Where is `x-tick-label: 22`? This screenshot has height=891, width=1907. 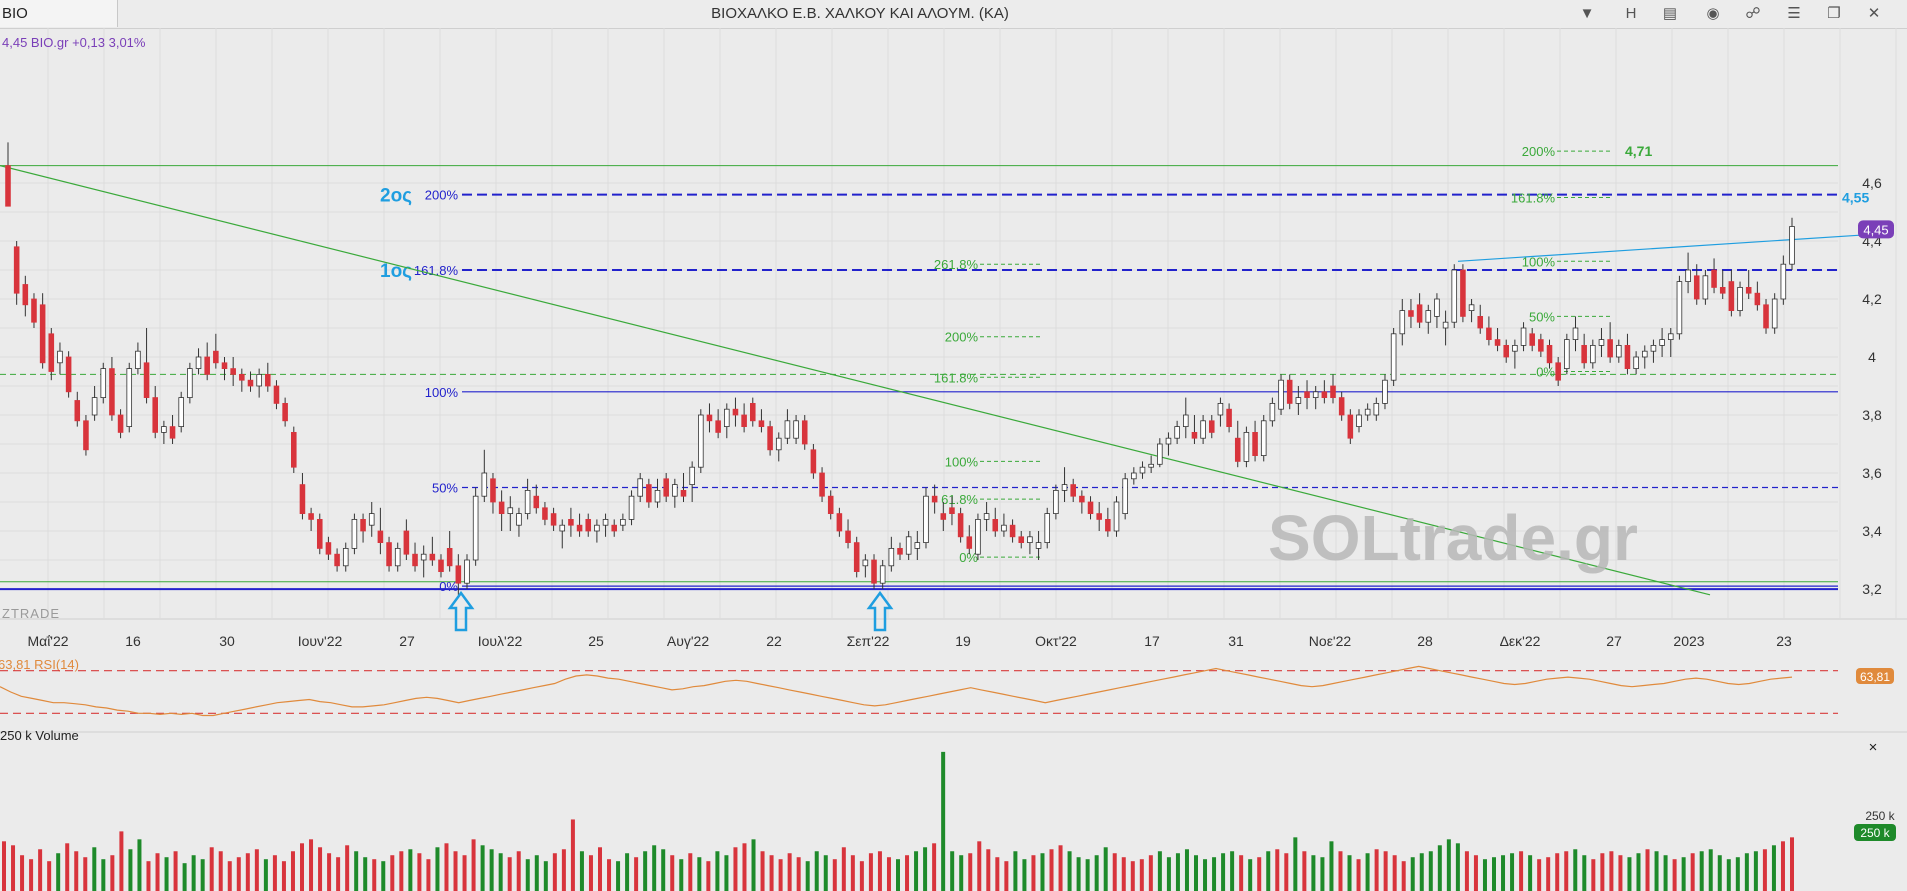 x-tick-label: 22 is located at coordinates (774, 641).